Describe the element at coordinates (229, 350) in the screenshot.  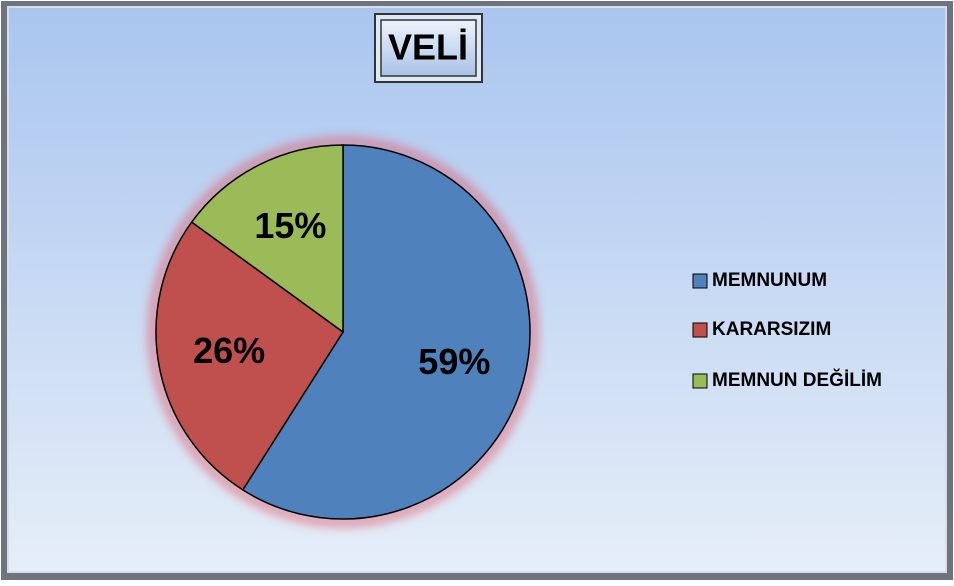
I see `data-label: 26%` at that location.